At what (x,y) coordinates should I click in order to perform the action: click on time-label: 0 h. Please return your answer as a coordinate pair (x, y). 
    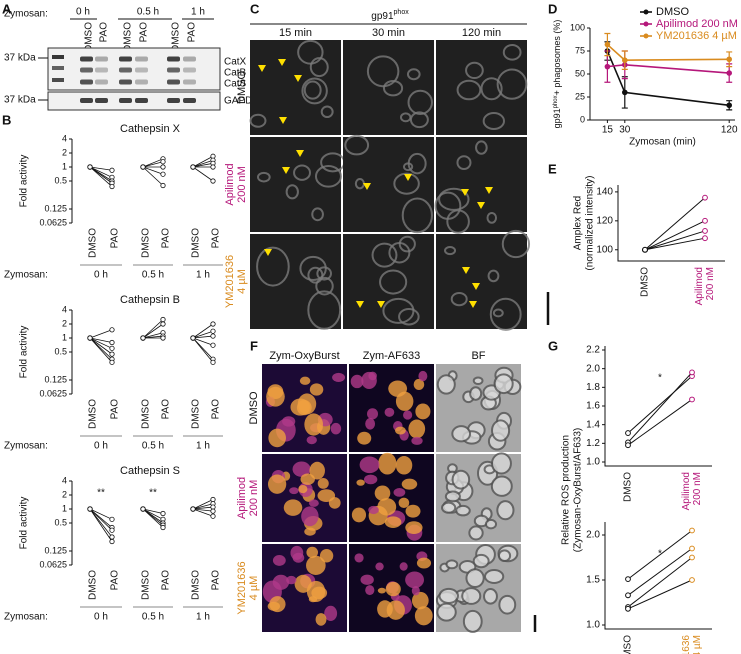
    Looking at the image, I should click on (101, 446).